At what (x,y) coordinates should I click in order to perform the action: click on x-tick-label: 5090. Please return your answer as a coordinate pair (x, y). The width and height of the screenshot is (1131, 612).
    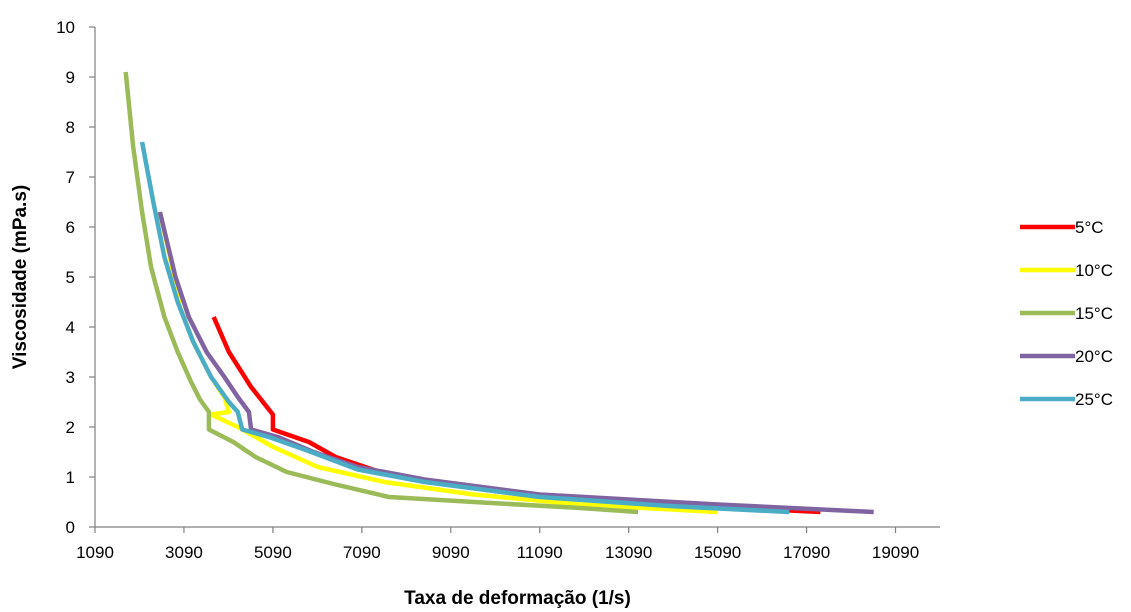
    Looking at the image, I should click on (273, 552).